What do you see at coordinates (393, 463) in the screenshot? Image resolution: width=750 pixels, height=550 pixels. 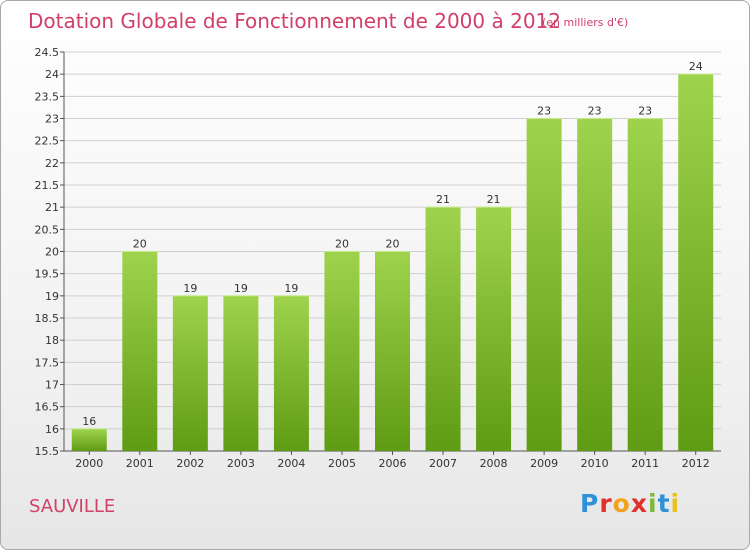 I see `x-tick-label: 2006` at bounding box center [393, 463].